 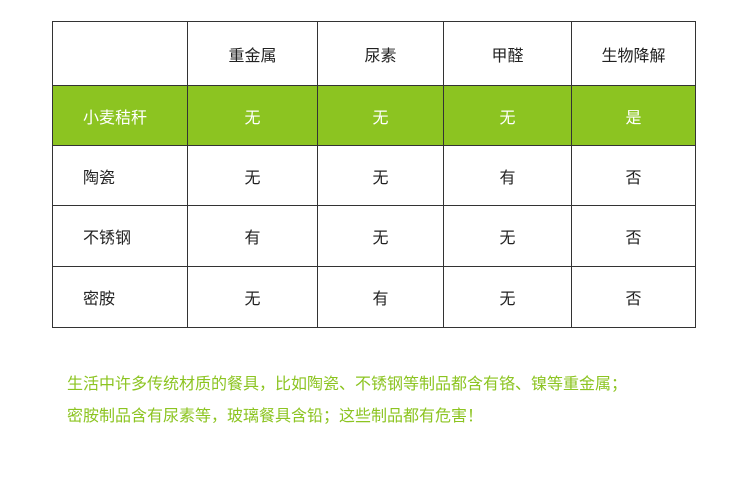 What do you see at coordinates (120, 115) in the screenshot?
I see `row-label: 小麦秸秆` at bounding box center [120, 115].